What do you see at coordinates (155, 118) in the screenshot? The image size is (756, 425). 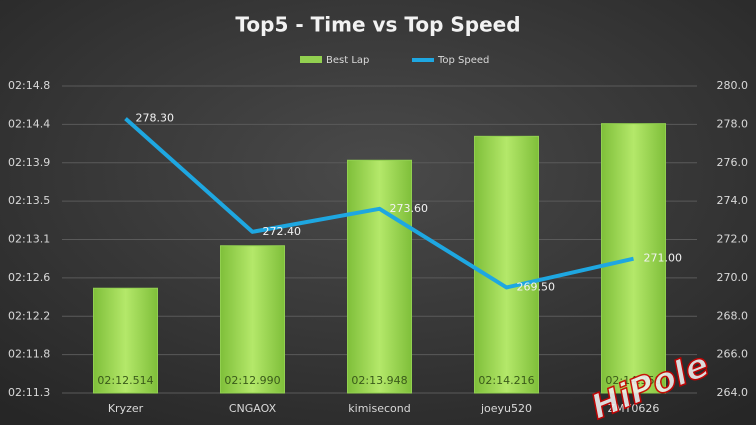 I see `line-value-label: 278.30` at bounding box center [155, 118].